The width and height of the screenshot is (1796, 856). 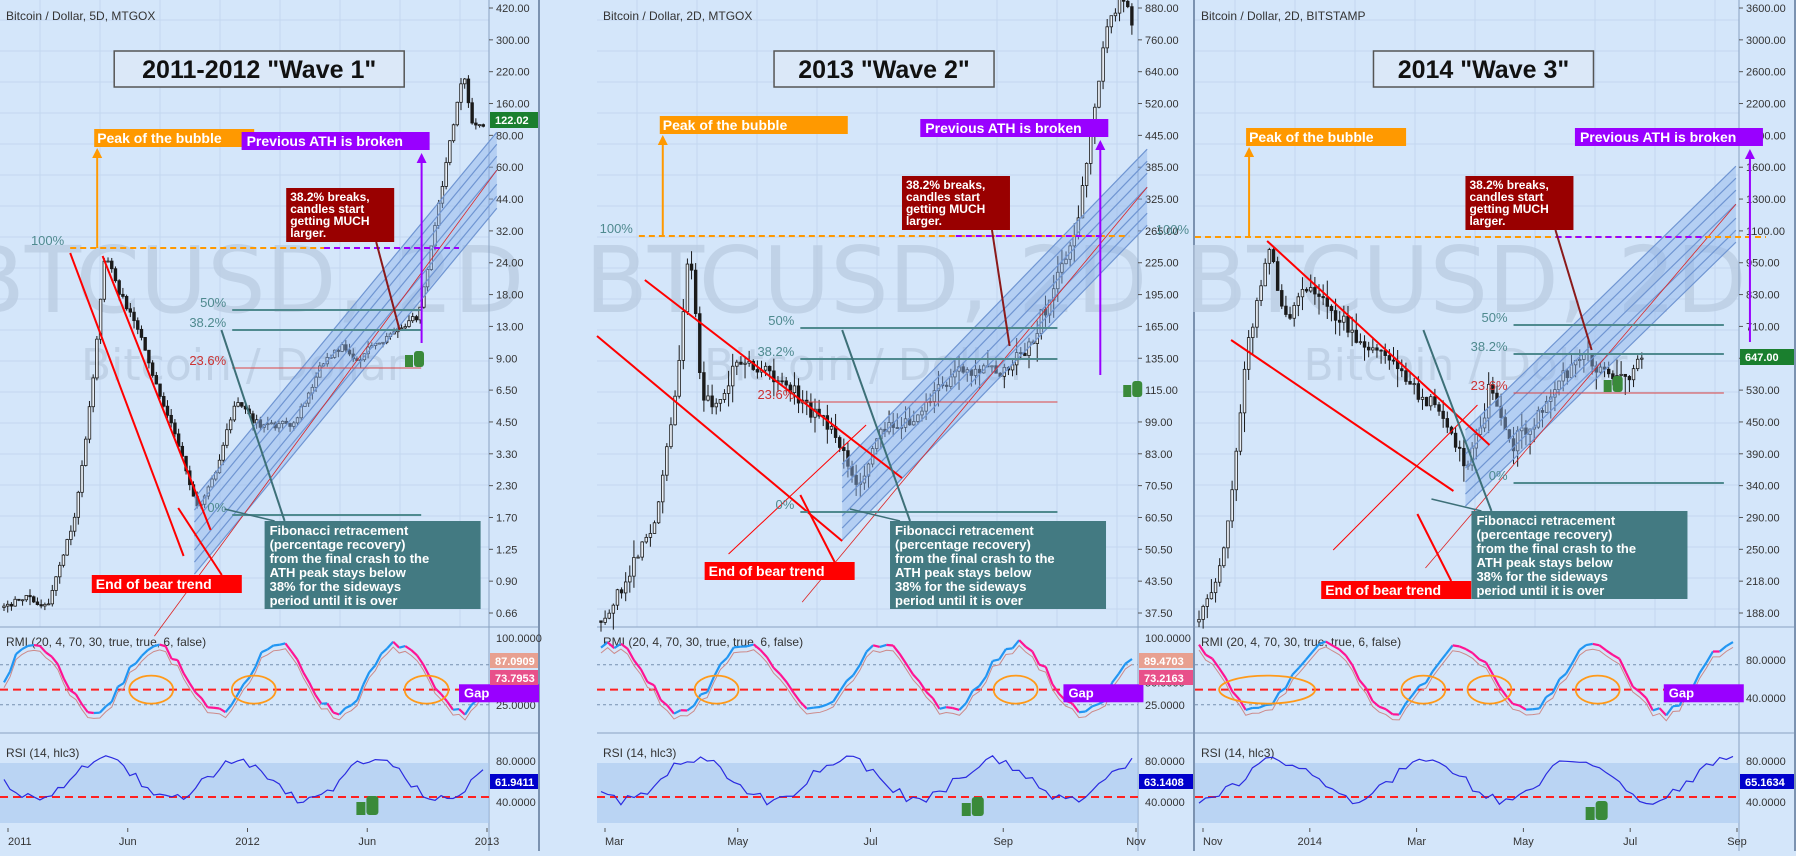 I want to click on price-tick-label: 70.50, so click(x=1159, y=487).